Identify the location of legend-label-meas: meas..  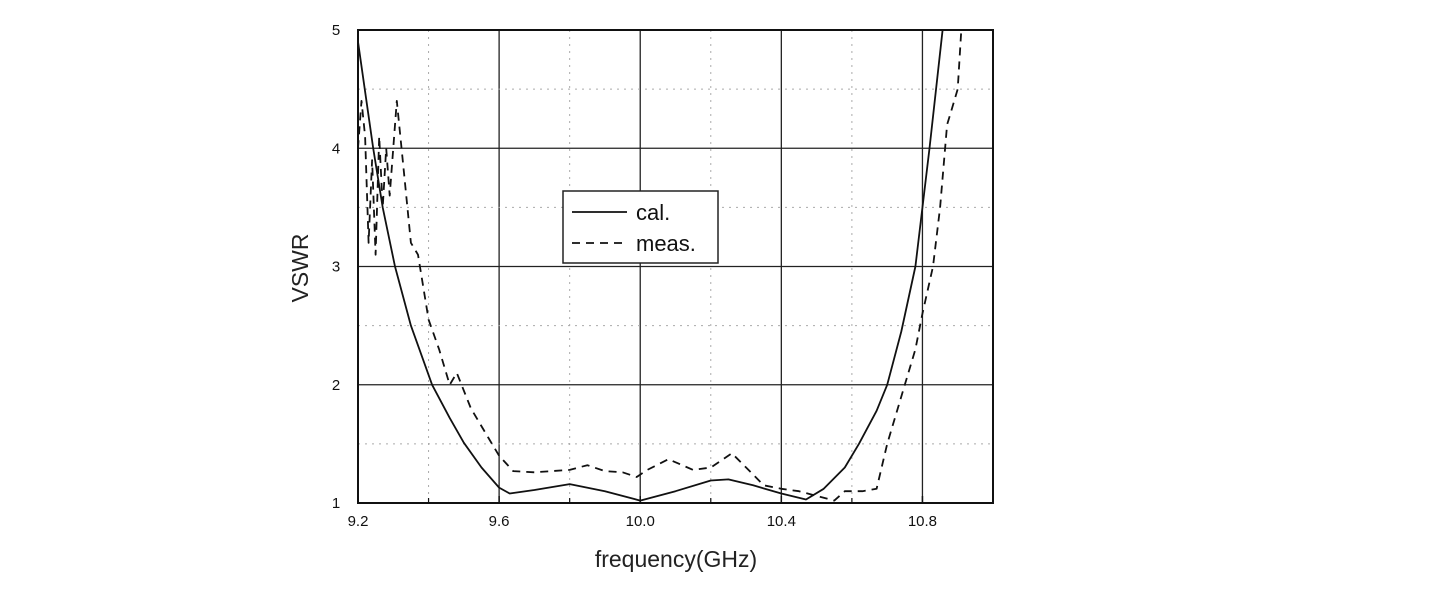
(666, 243).